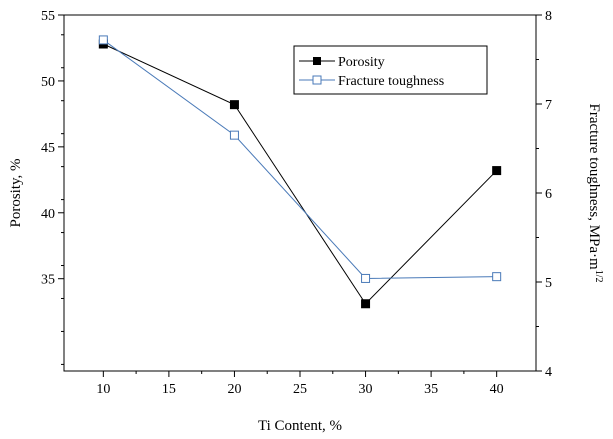 This screenshot has width=613, height=439. I want to click on x-tick-label: 20, so click(234, 389).